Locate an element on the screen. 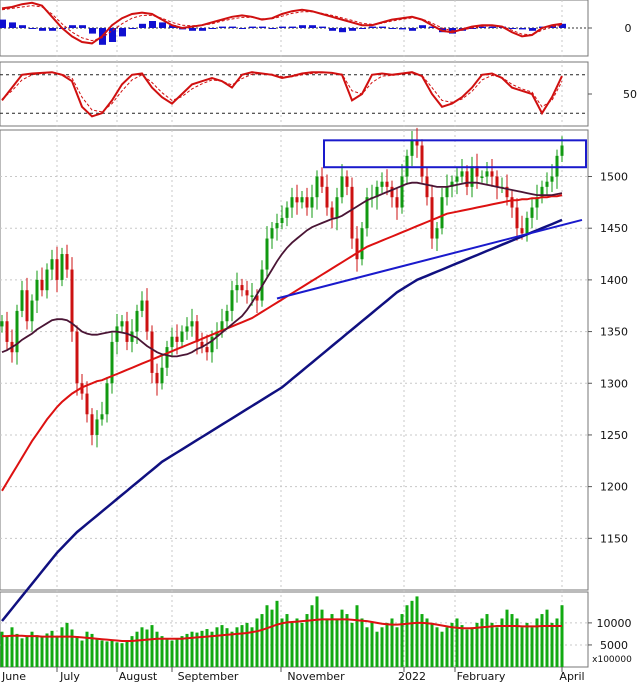 The width and height of the screenshot is (640, 690). volume-ma-line is located at coordinates (282, 630).